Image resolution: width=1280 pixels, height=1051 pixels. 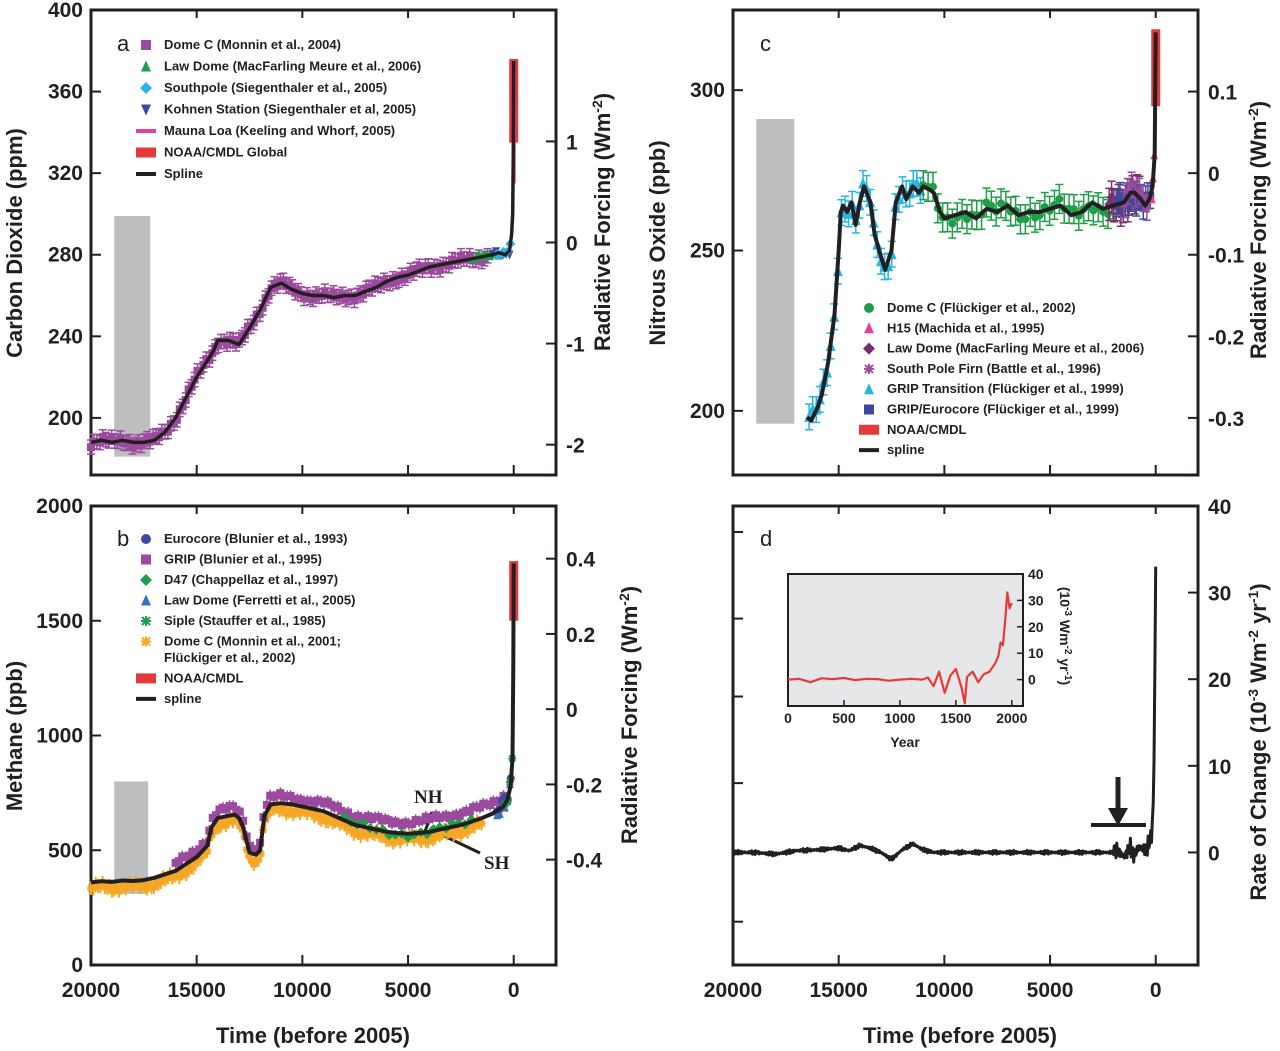 What do you see at coordinates (575, 446) in the screenshot?
I see `panel-a-y2tick-label: -2` at bounding box center [575, 446].